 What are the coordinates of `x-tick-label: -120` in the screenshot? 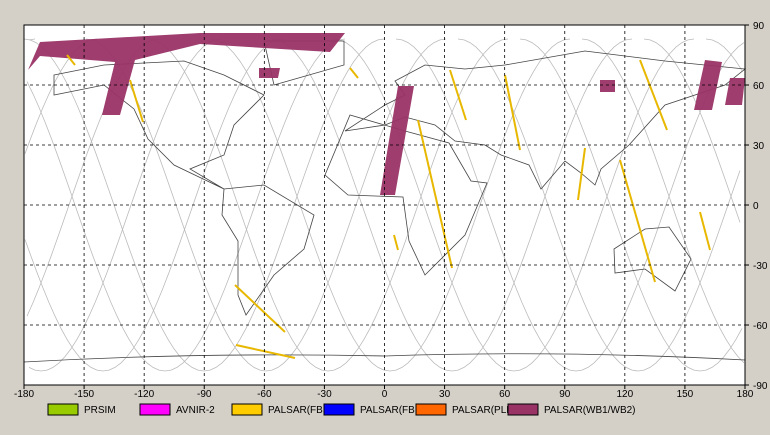 It's located at (144, 394).